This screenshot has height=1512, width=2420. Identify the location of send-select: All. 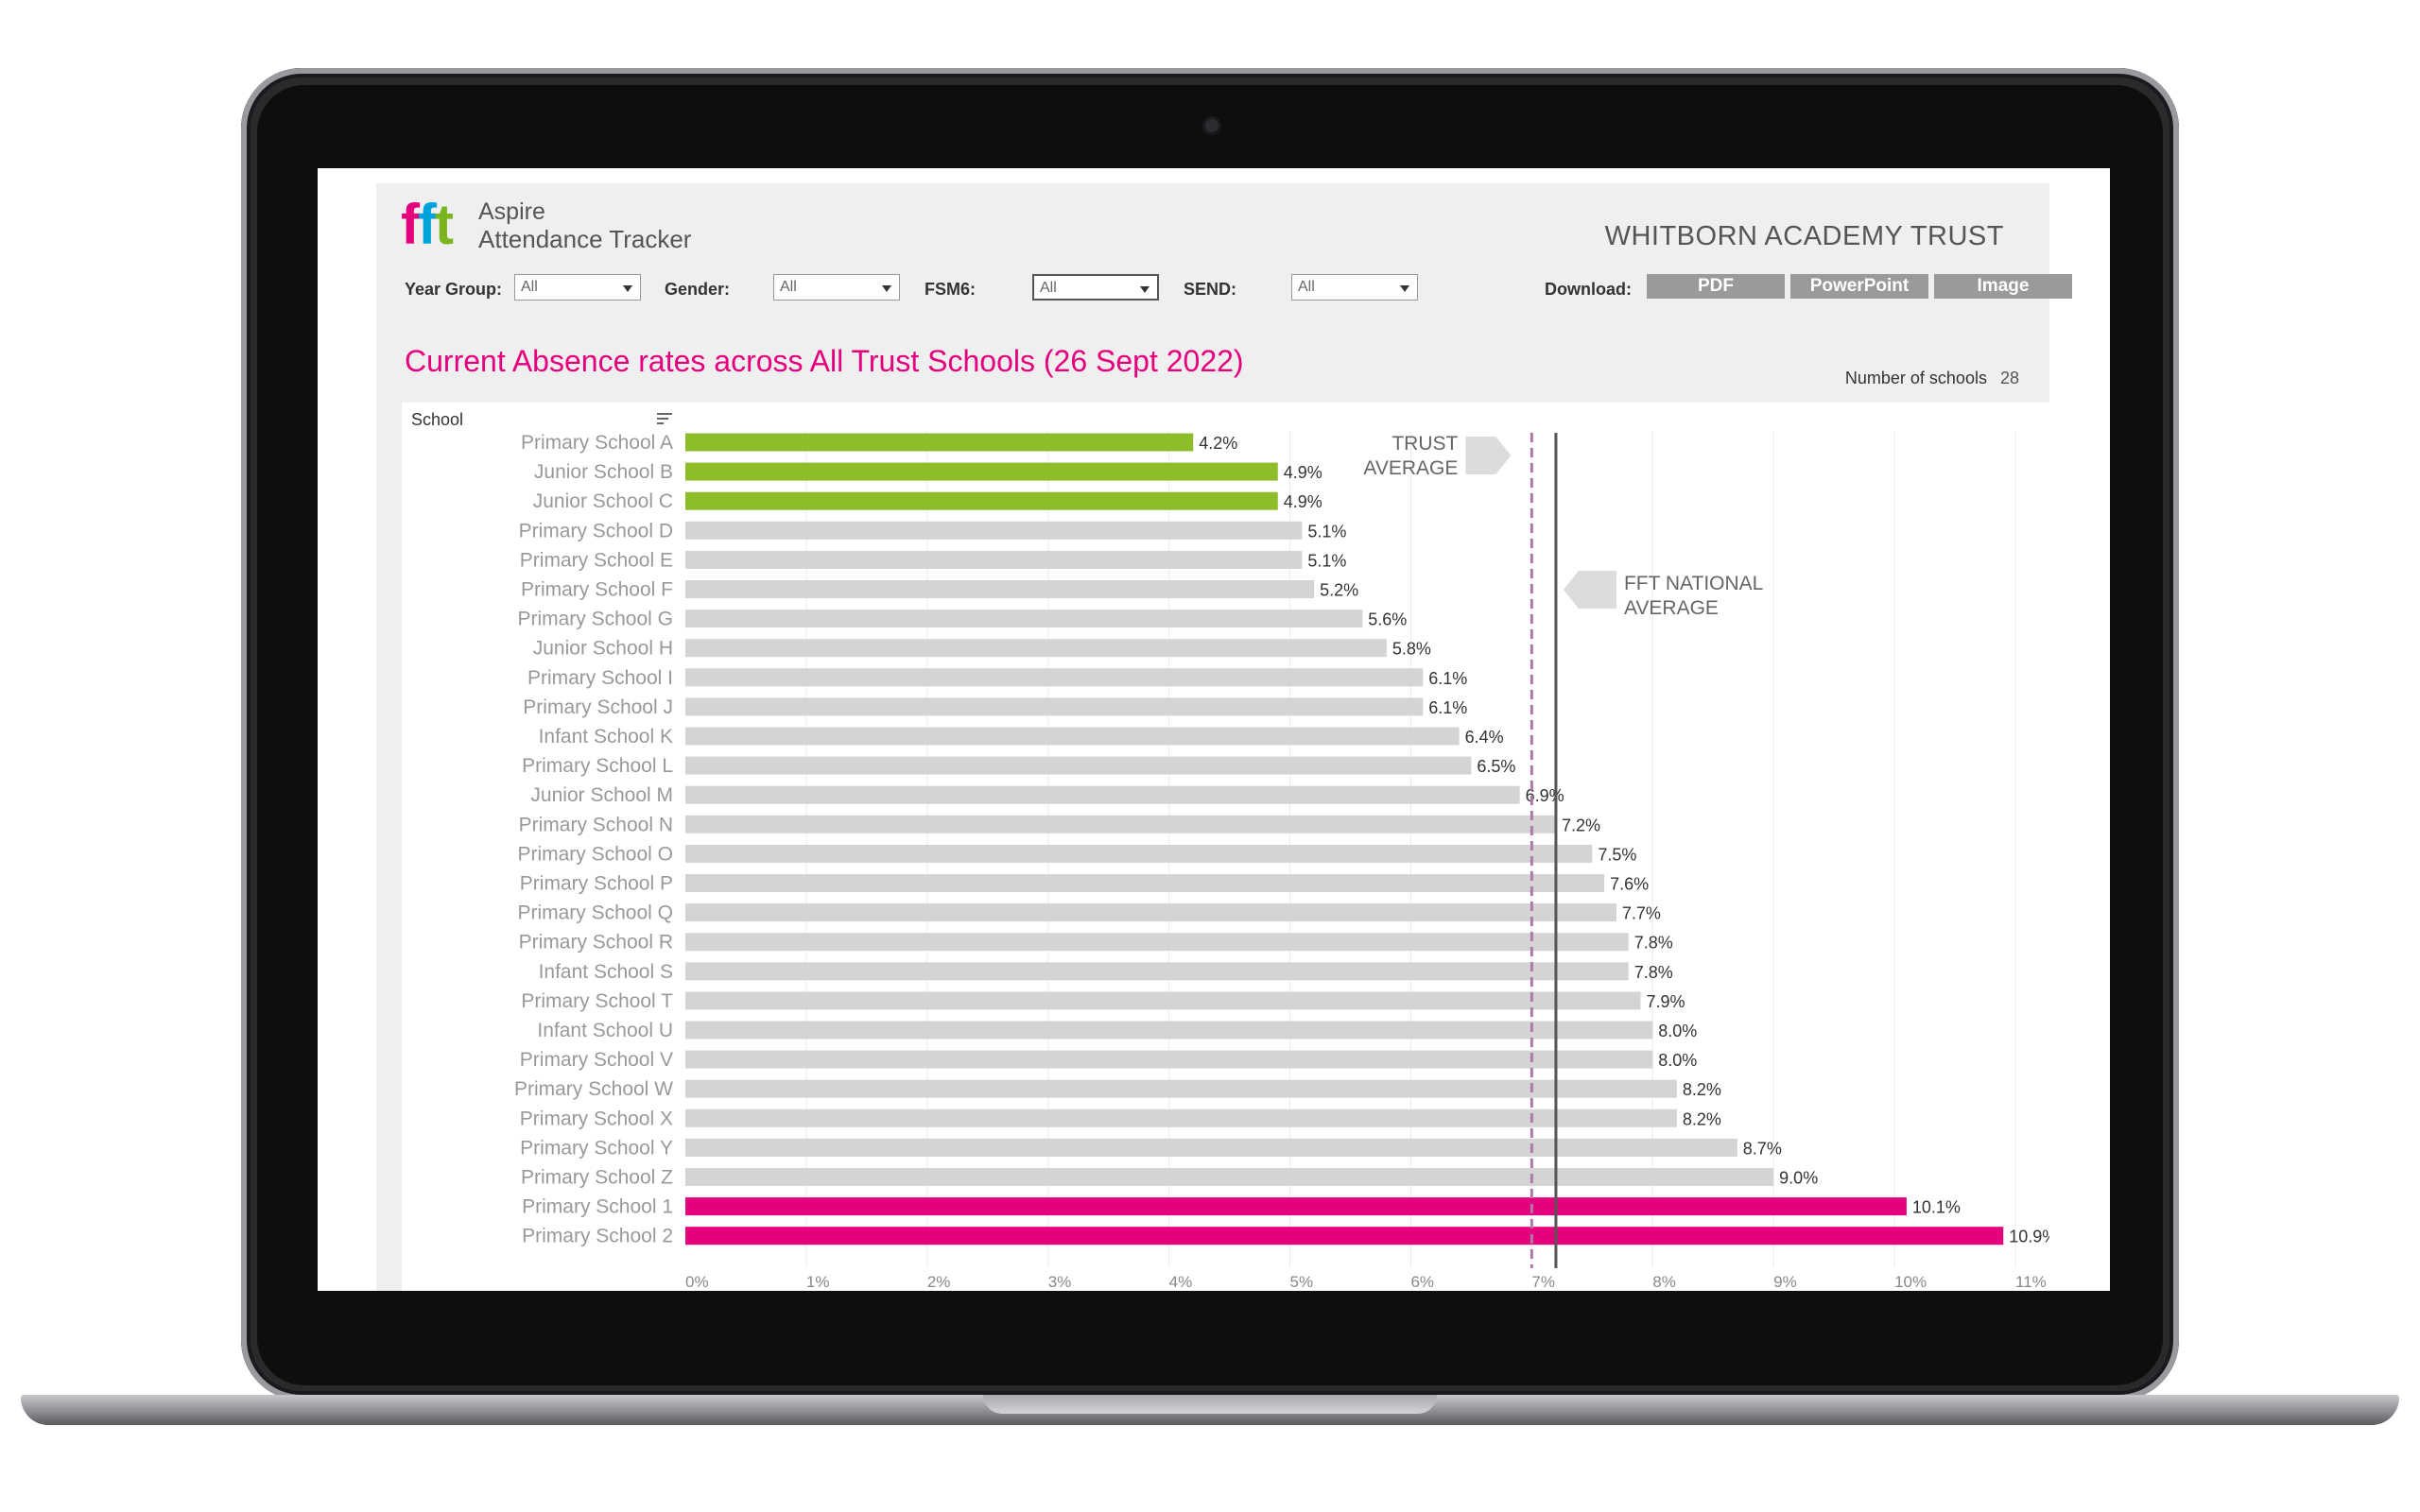
(1354, 287).